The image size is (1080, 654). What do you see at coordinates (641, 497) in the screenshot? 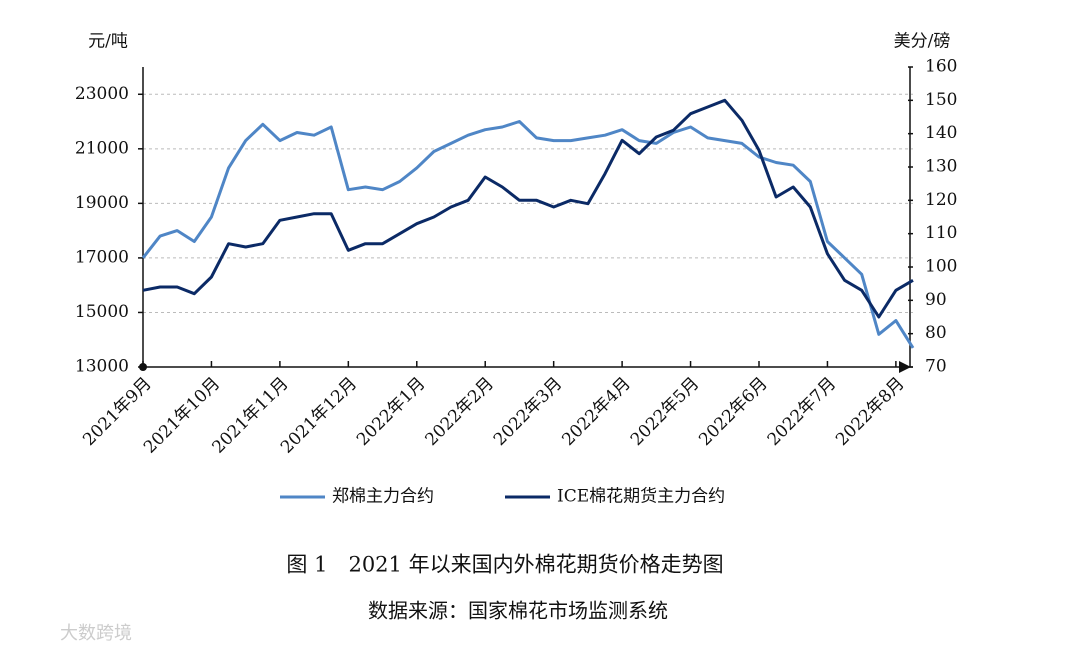
I see `legend-label: ICE棉花期货主力合约` at bounding box center [641, 497].